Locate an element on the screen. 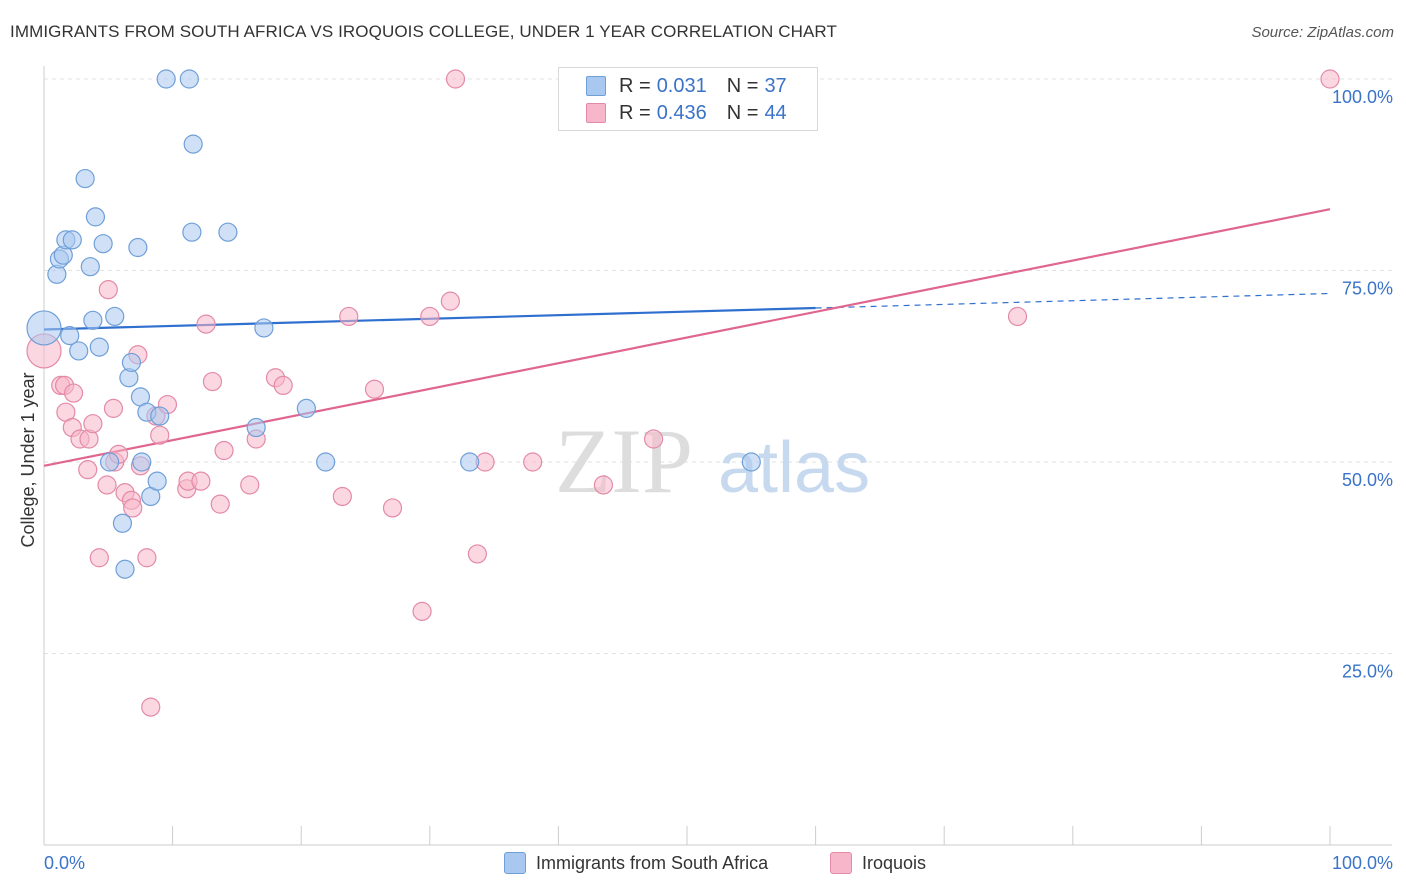 This screenshot has width=1406, height=892. correlation-legend: R = 0.031 N = 37 R = 0.436 N = 44 is located at coordinates (688, 99).